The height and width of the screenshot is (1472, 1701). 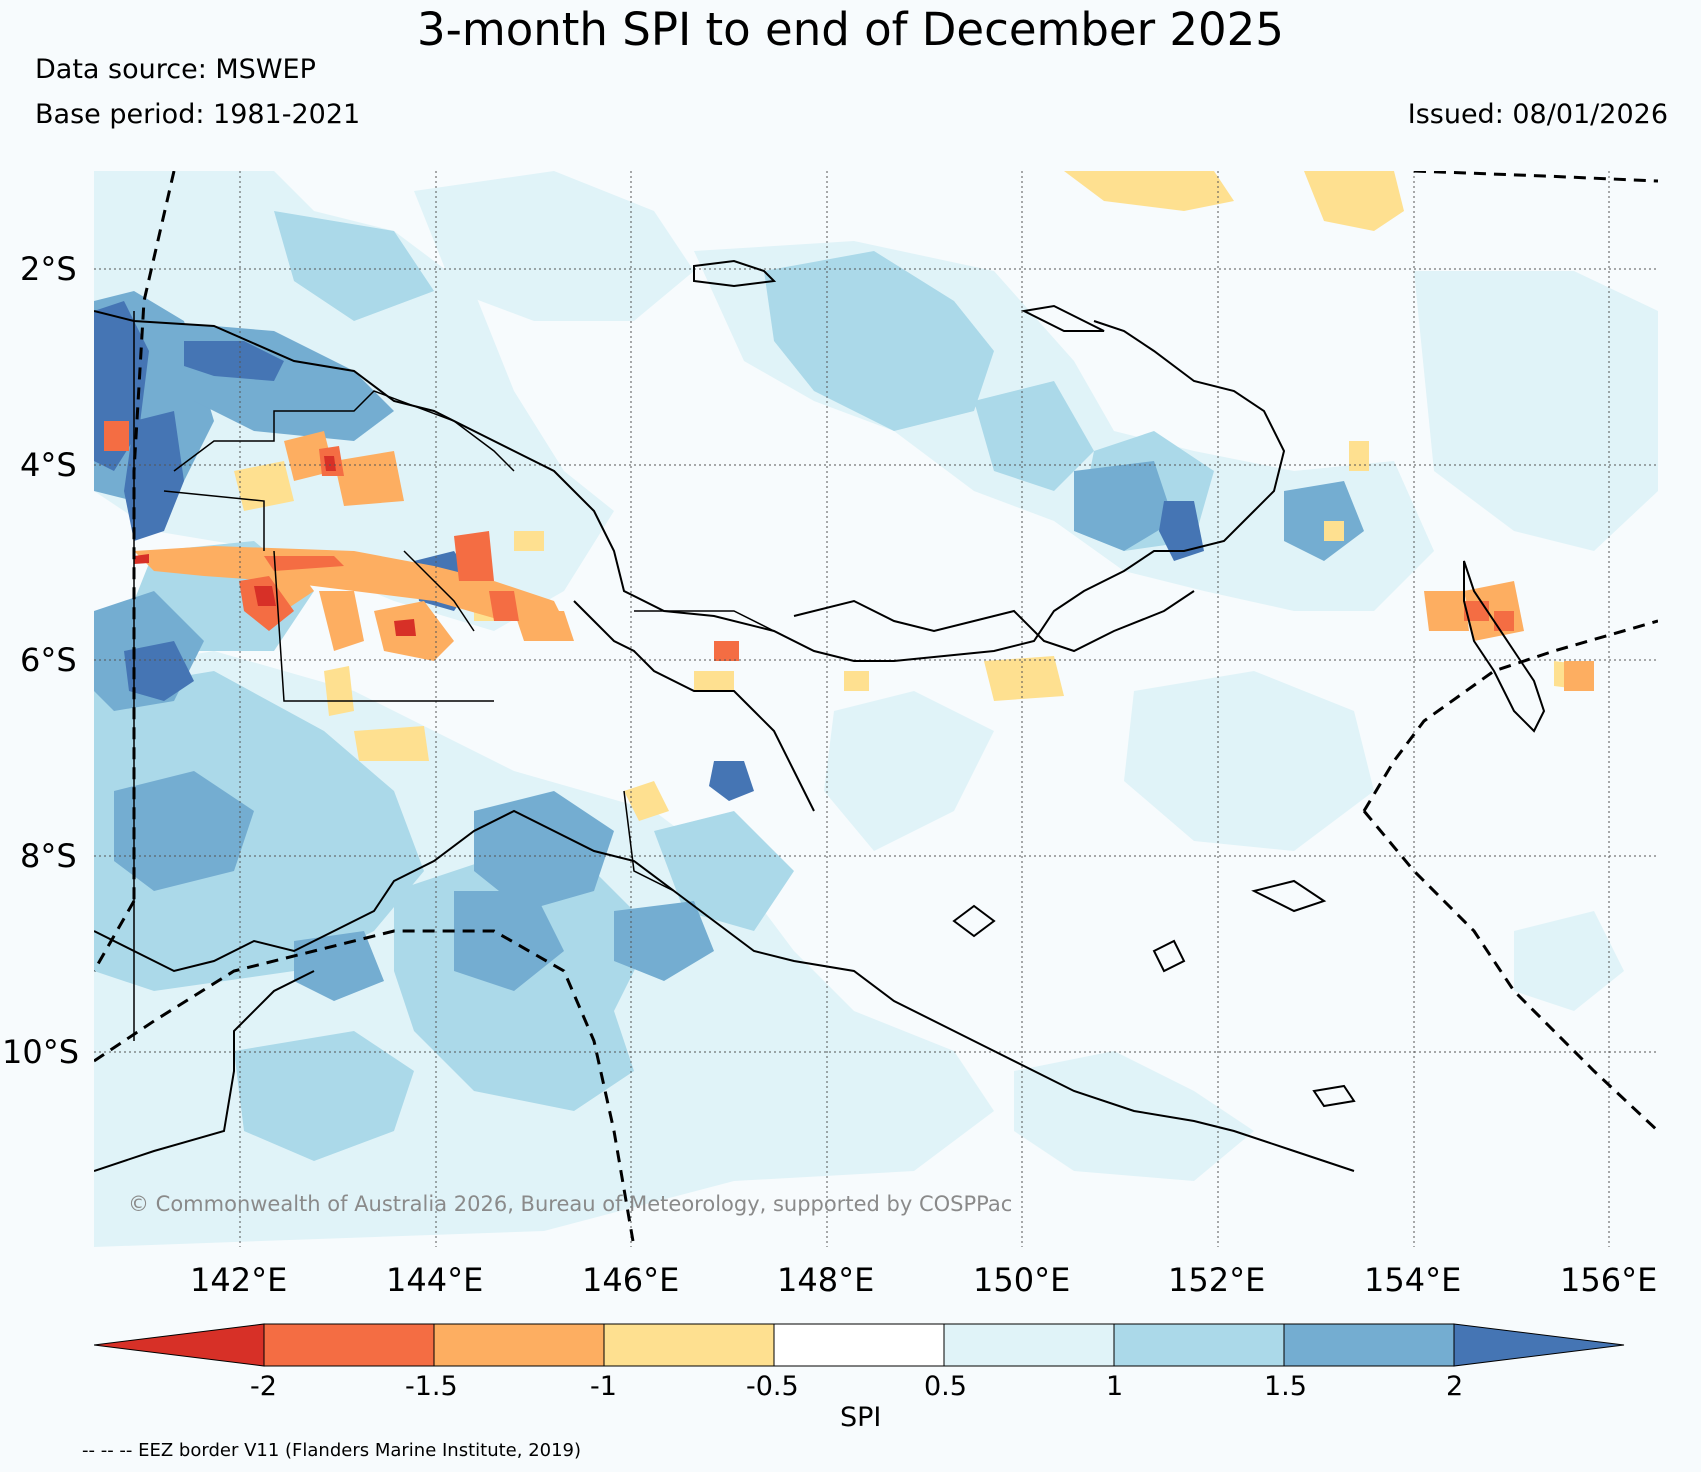 I want to click on lon-label-150e: 150°E, so click(x=1022, y=1280).